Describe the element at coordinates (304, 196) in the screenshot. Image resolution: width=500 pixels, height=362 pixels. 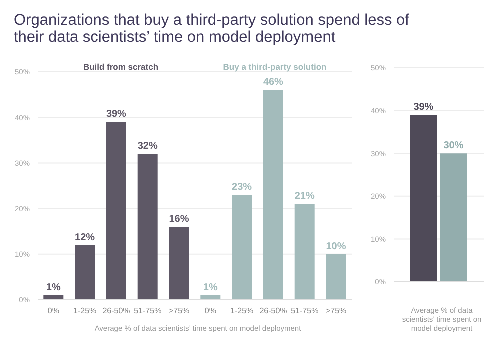
I see `data-label: 21%` at that location.